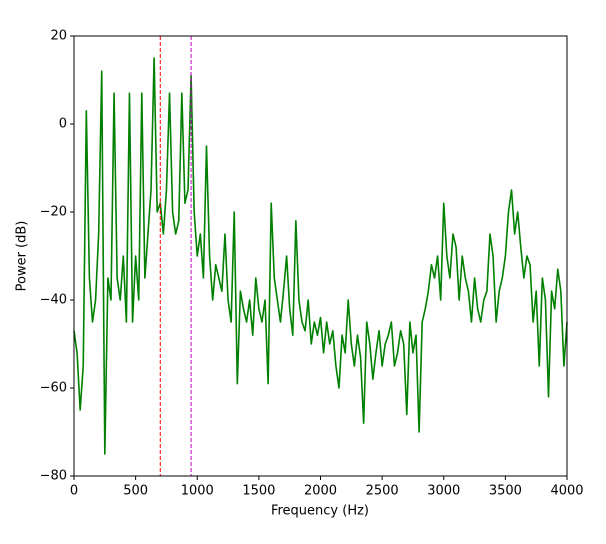 The height and width of the screenshot is (544, 606). What do you see at coordinates (320, 491) in the screenshot?
I see `x-tick-label: 2000` at bounding box center [320, 491].